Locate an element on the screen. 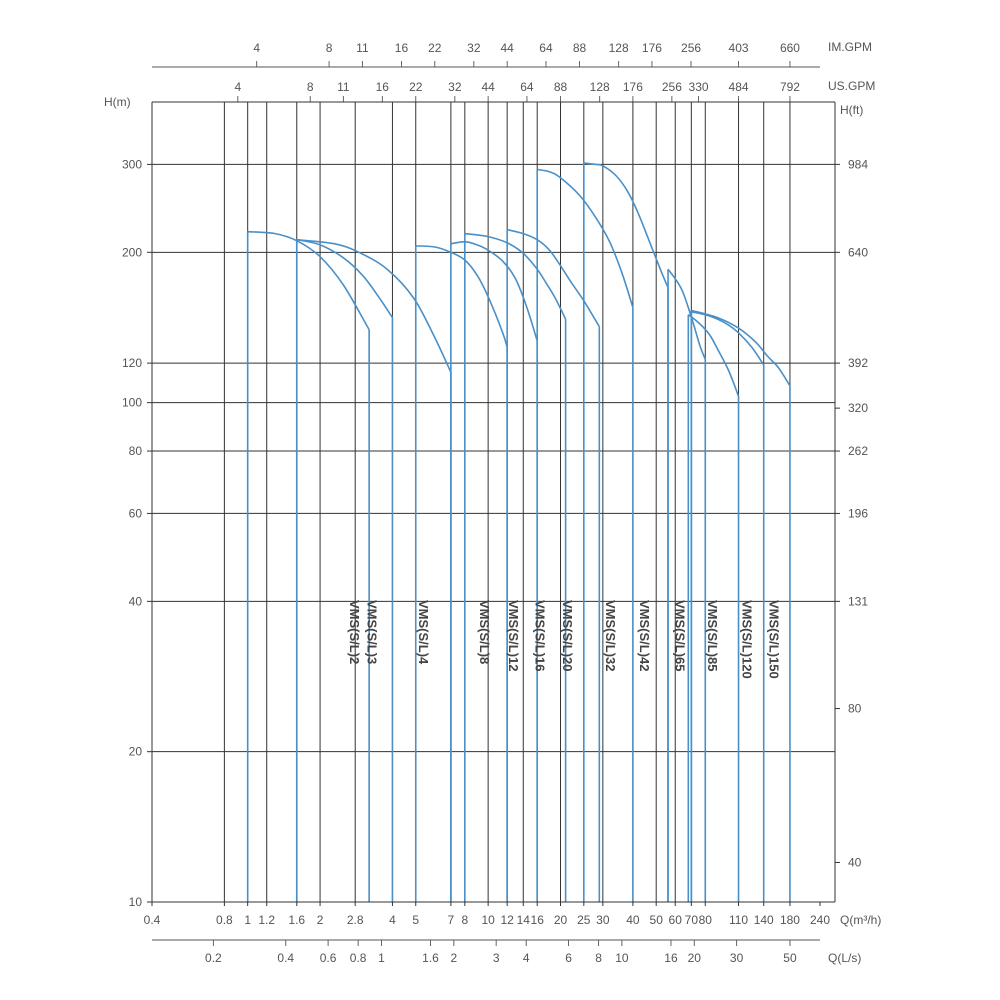  x-tick-label: 110 is located at coordinates (738, 920).